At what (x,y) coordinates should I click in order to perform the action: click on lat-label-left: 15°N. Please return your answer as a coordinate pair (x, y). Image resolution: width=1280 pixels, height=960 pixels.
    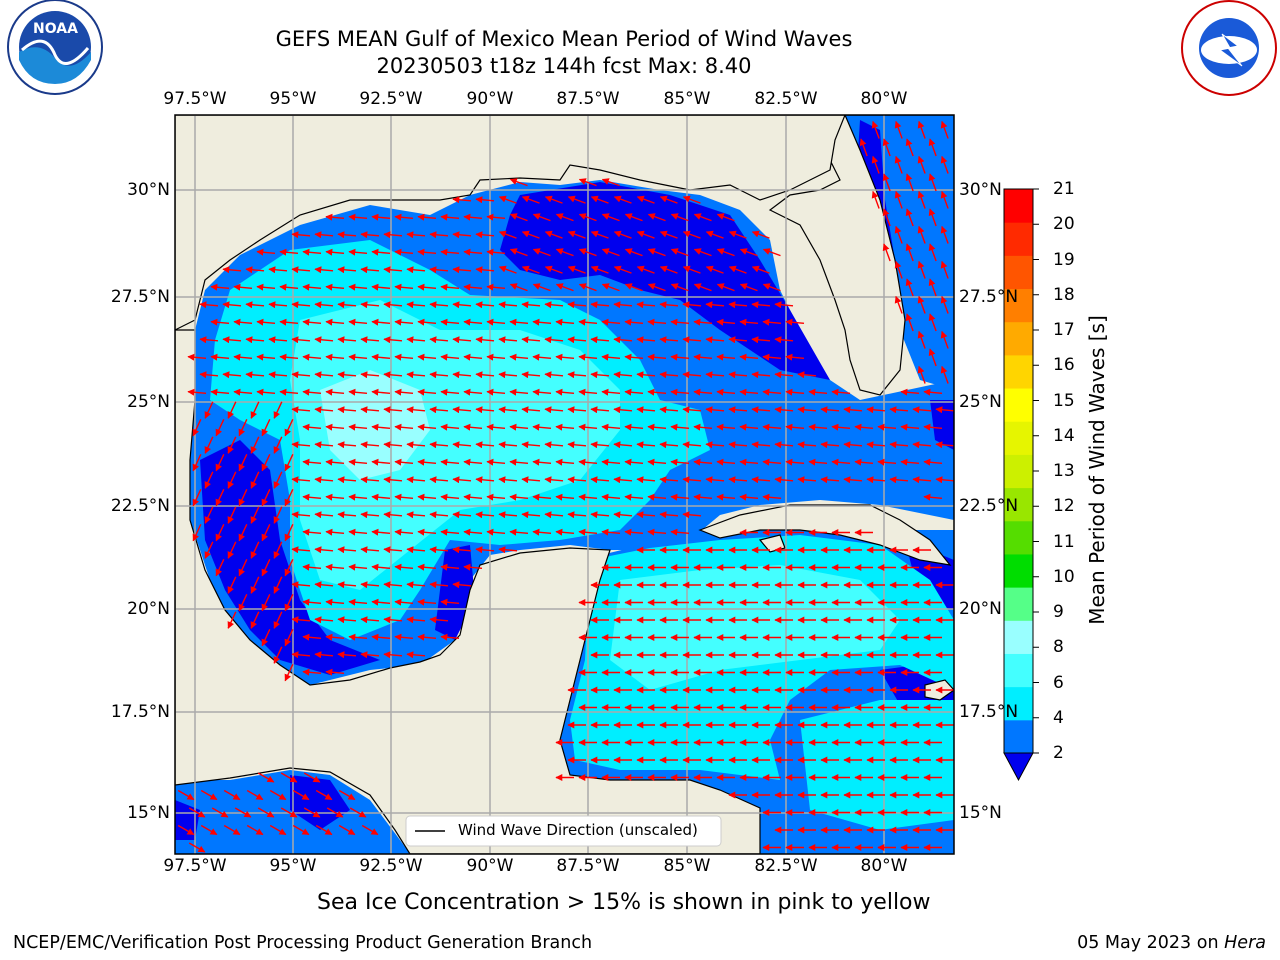
    Looking at the image, I should click on (148, 813).